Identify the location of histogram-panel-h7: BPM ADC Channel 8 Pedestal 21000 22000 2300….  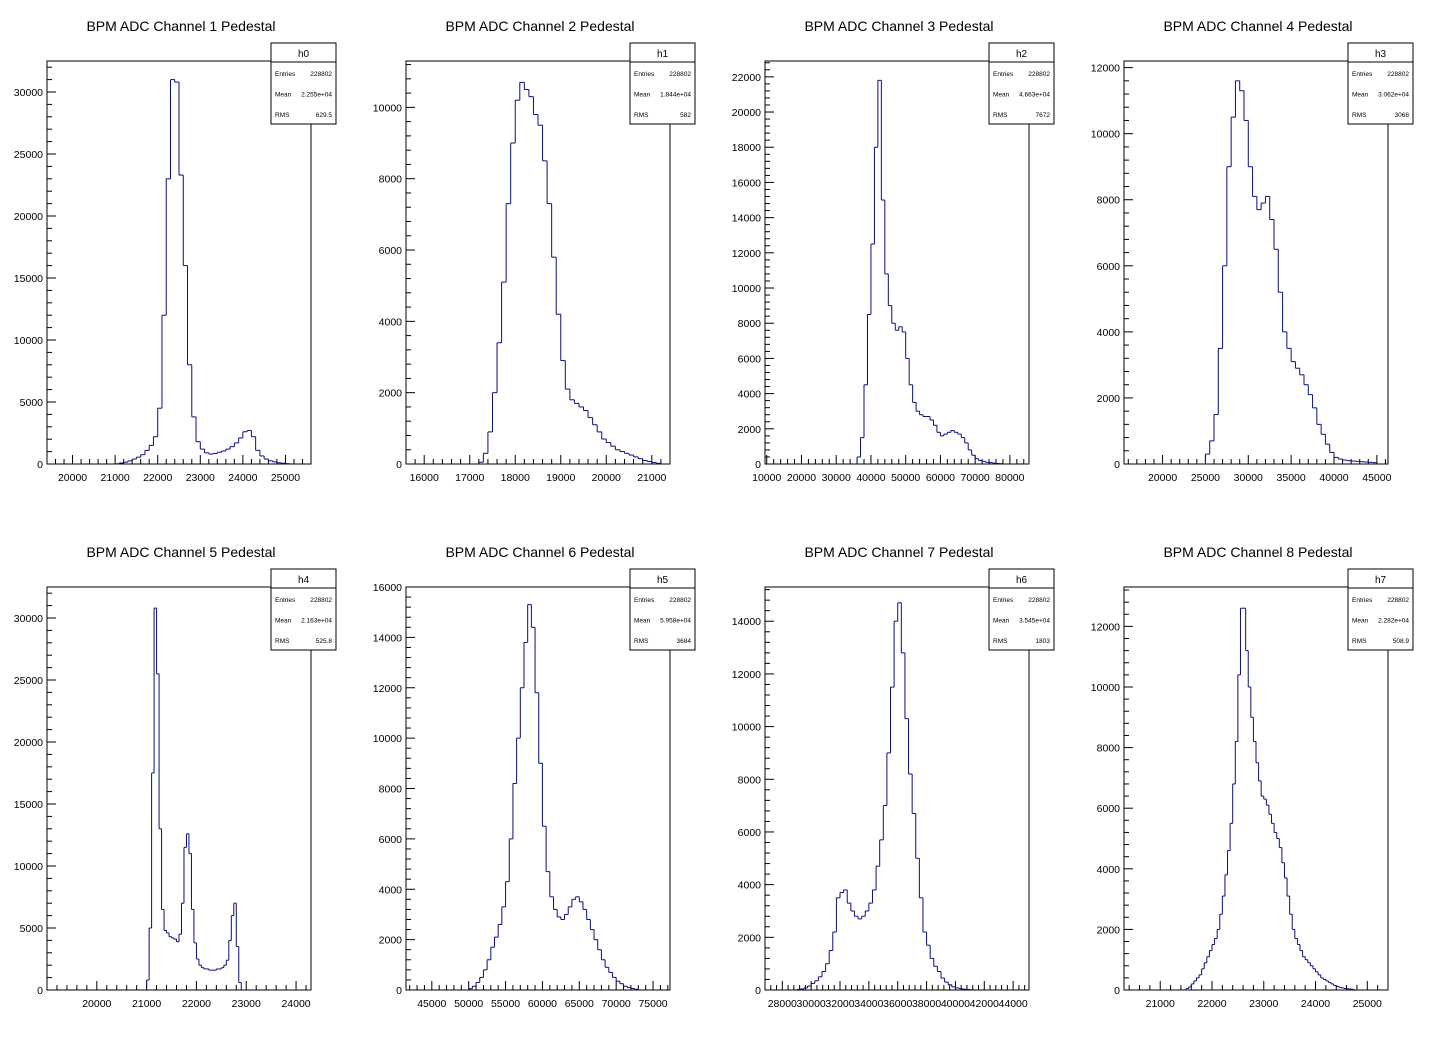
(1252, 777).